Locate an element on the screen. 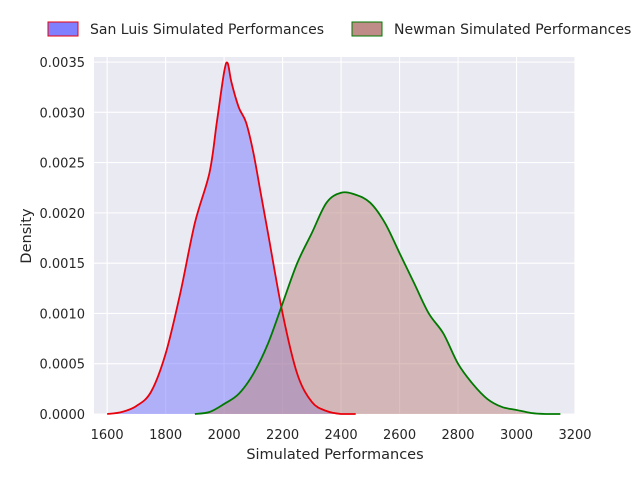 The width and height of the screenshot is (640, 480). y-axis-label: Density is located at coordinates (27, 236).